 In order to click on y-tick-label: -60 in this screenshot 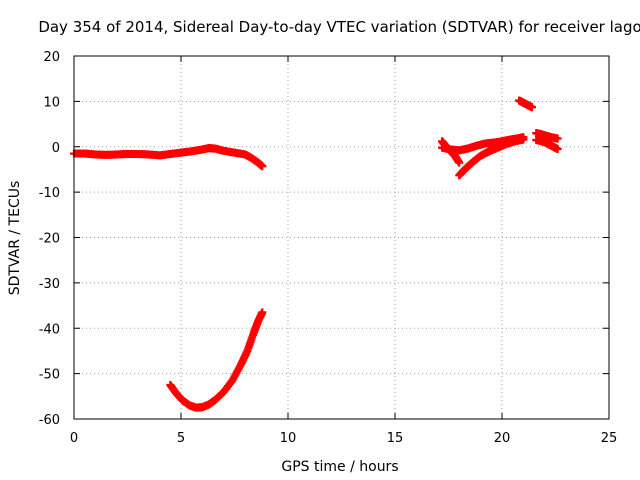, I will do `click(49, 420)`.